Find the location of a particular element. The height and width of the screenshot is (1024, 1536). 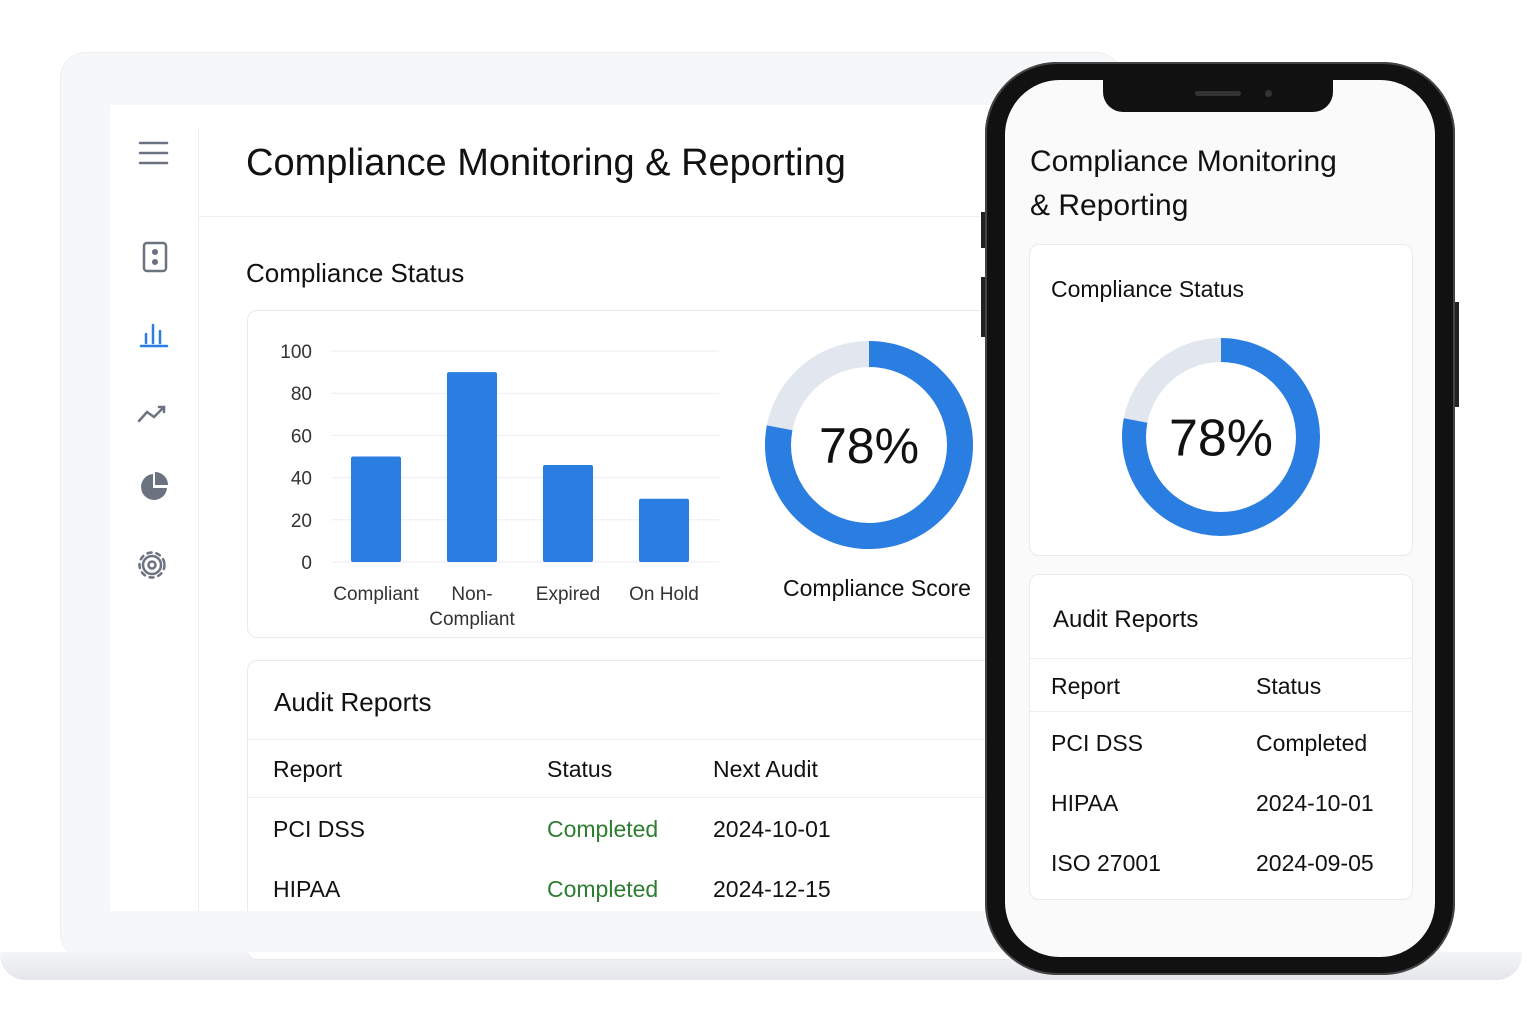

x-tick-label: Compliant is located at coordinates (376, 594).